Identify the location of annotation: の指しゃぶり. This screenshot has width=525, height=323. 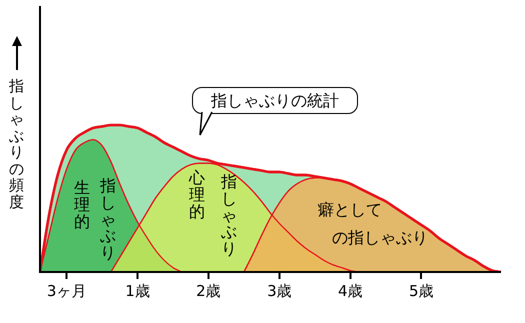
(380, 237).